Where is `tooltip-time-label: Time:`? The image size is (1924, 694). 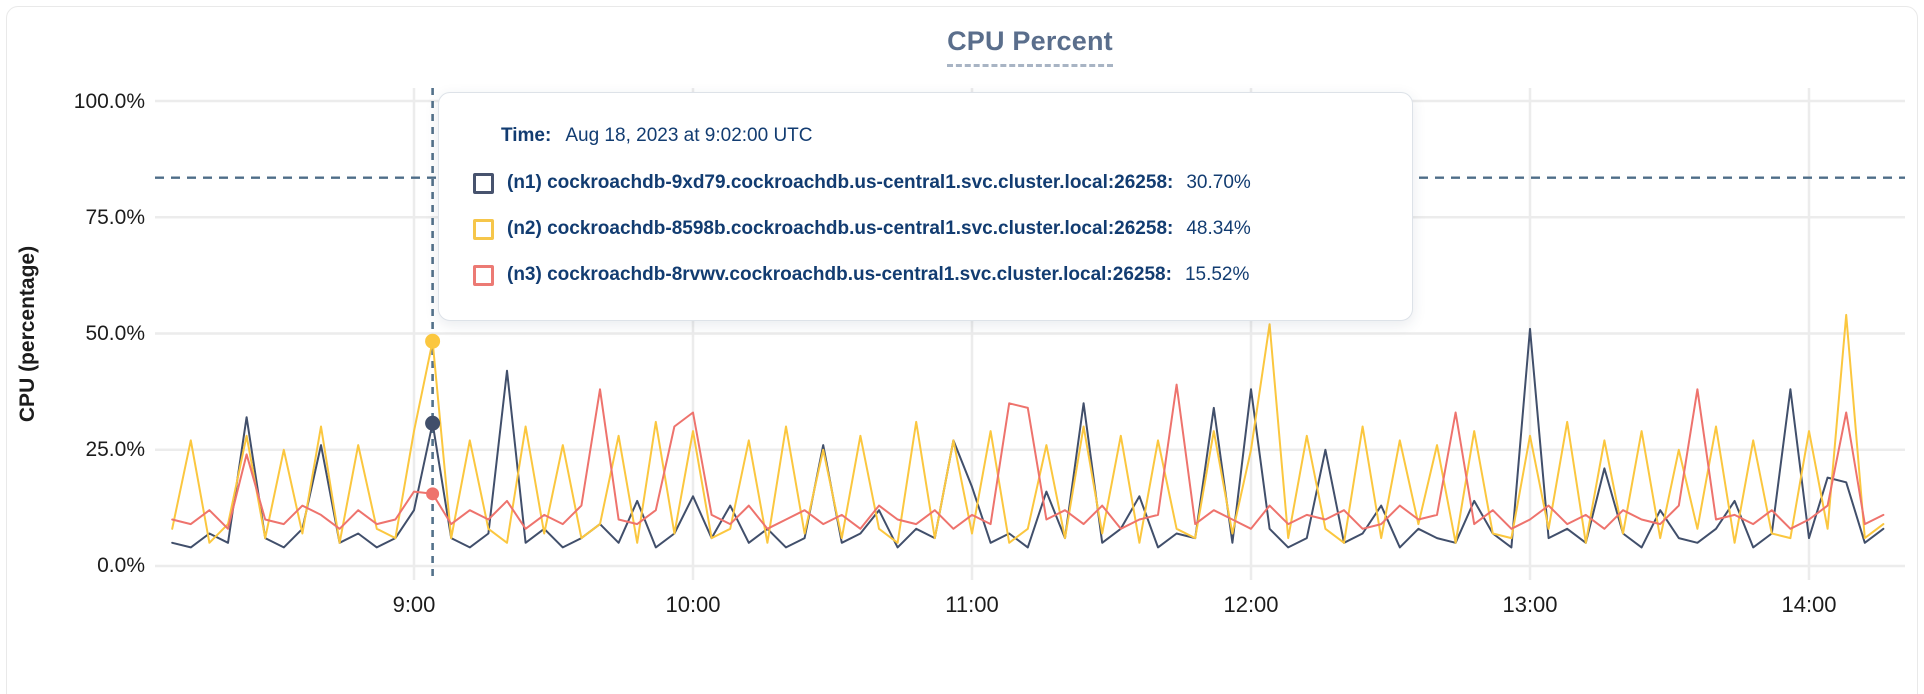
tooltip-time-label: Time: is located at coordinates (526, 135).